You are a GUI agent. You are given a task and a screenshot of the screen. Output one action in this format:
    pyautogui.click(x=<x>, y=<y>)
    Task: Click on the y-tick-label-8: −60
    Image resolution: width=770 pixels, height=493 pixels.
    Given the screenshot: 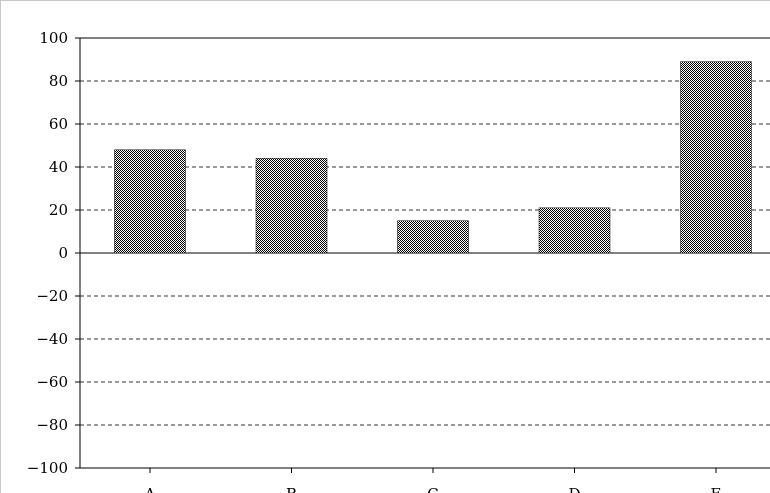 What is the action you would take?
    pyautogui.click(x=52, y=382)
    